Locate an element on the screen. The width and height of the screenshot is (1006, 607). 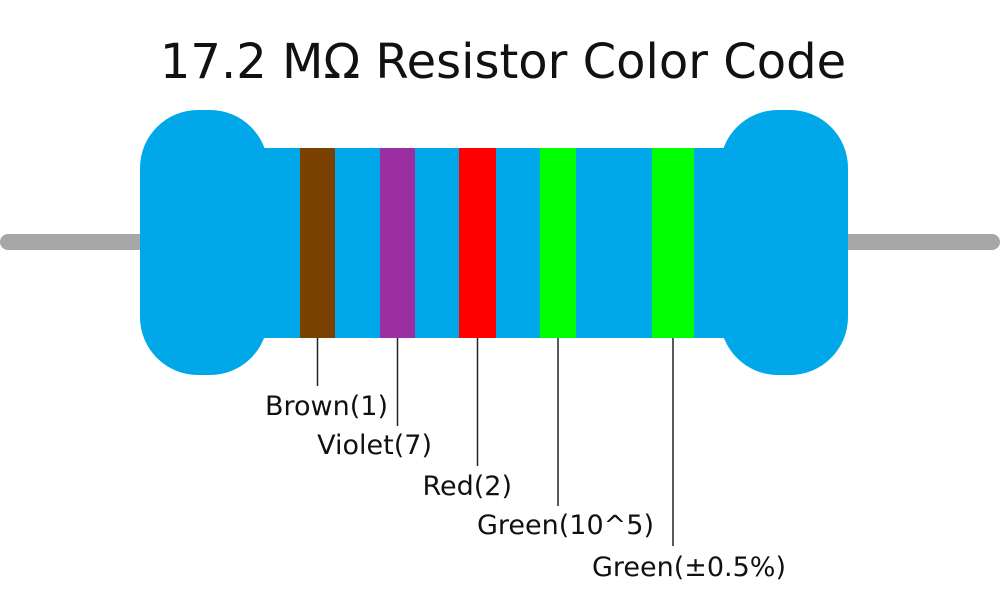
band-label: Green(10^5) is located at coordinates (565, 525).